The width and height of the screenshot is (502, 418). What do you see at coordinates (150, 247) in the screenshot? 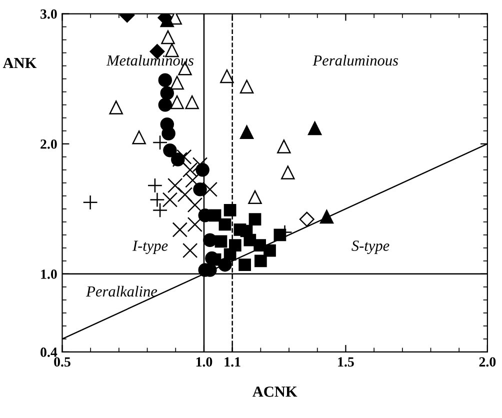
I see `annotation: I-type` at bounding box center [150, 247].